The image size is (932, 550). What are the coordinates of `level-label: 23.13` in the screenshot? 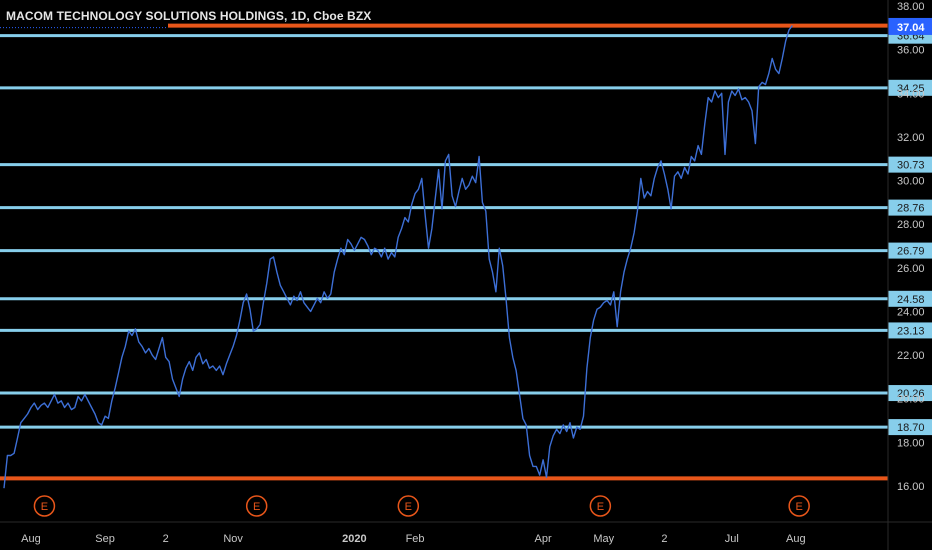 It's located at (911, 331).